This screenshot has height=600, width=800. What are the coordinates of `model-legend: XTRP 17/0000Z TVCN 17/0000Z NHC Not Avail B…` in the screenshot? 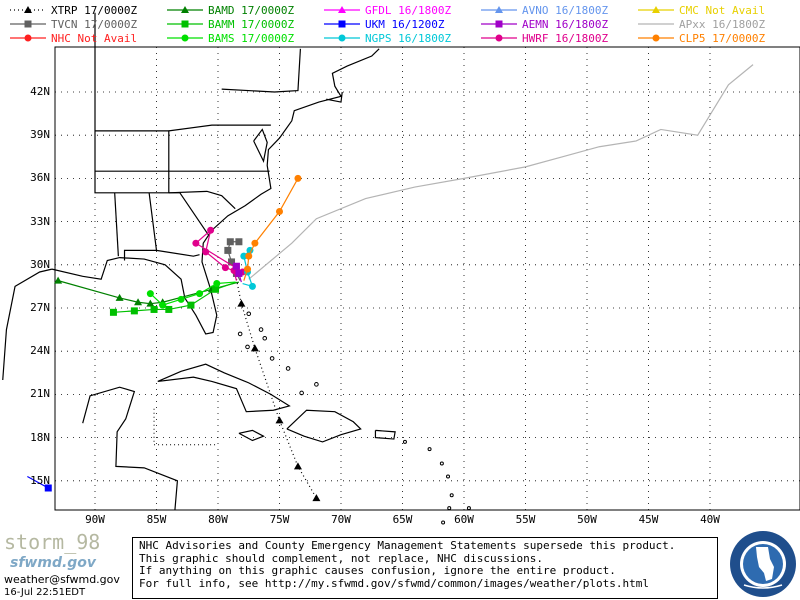 It's located at (400, 23).